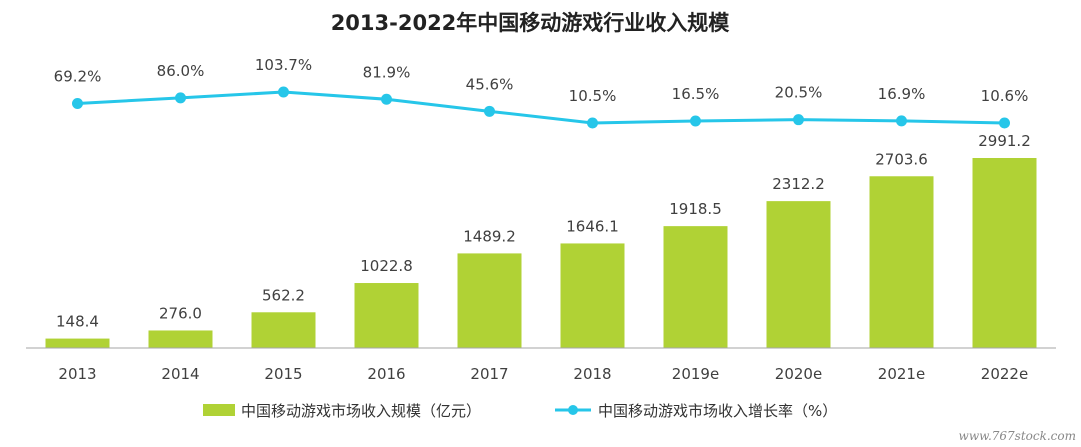 Image resolution: width=1081 pixels, height=447 pixels. What do you see at coordinates (489, 374) in the screenshot?
I see `x-tick-label: 2017` at bounding box center [489, 374].